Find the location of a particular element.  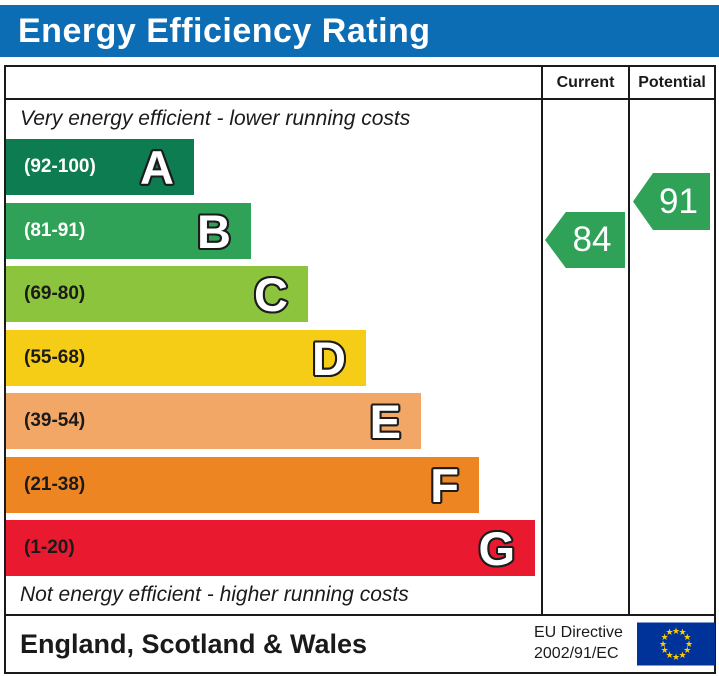

band-range: (1-20) is located at coordinates (49, 547).